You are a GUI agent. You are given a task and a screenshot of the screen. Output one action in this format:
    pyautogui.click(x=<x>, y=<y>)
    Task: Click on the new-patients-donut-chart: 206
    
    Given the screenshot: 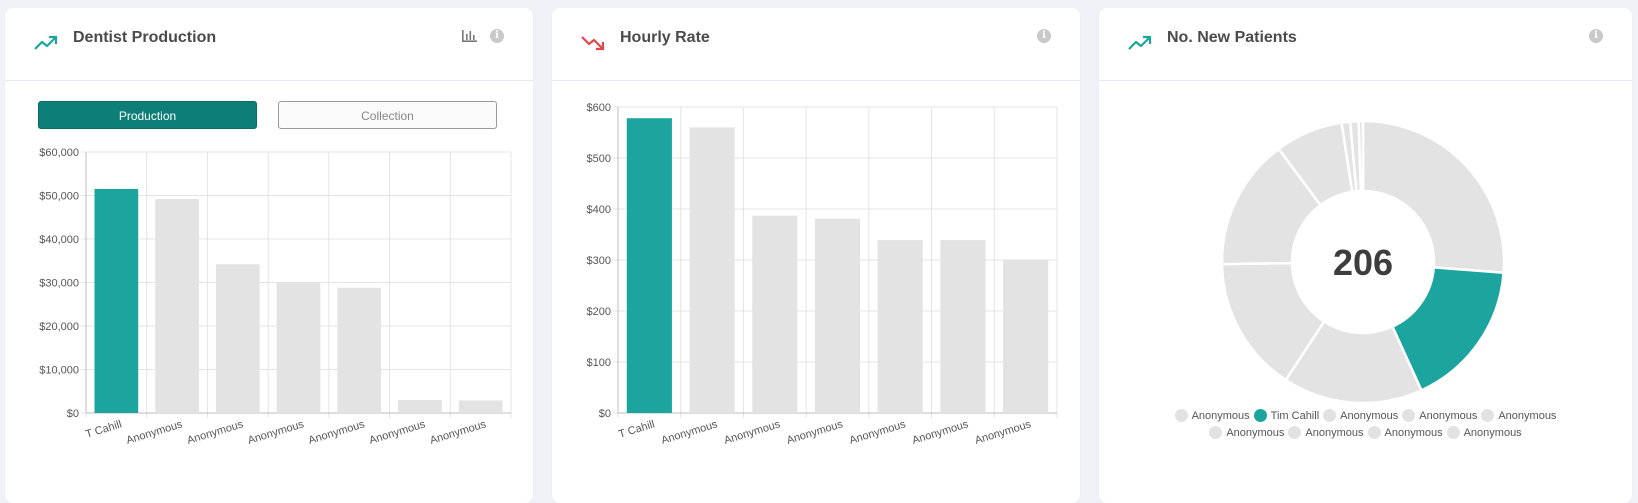 What is the action you would take?
    pyautogui.click(x=1363, y=262)
    